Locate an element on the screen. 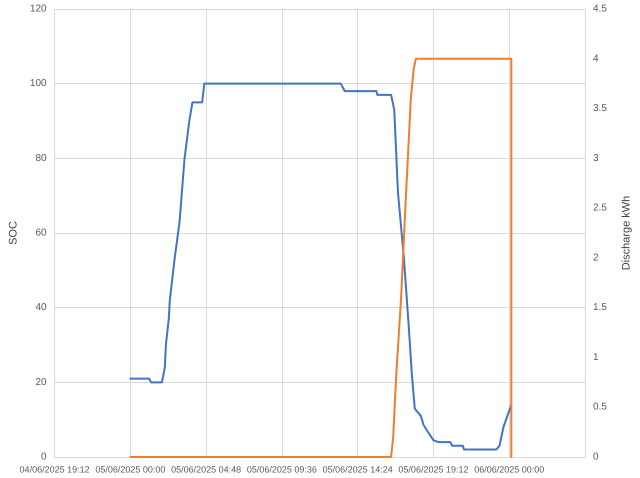 Image resolution: width=640 pixels, height=478 pixels. x-tick-label: 04/06/2025 19:12 is located at coordinates (55, 469).